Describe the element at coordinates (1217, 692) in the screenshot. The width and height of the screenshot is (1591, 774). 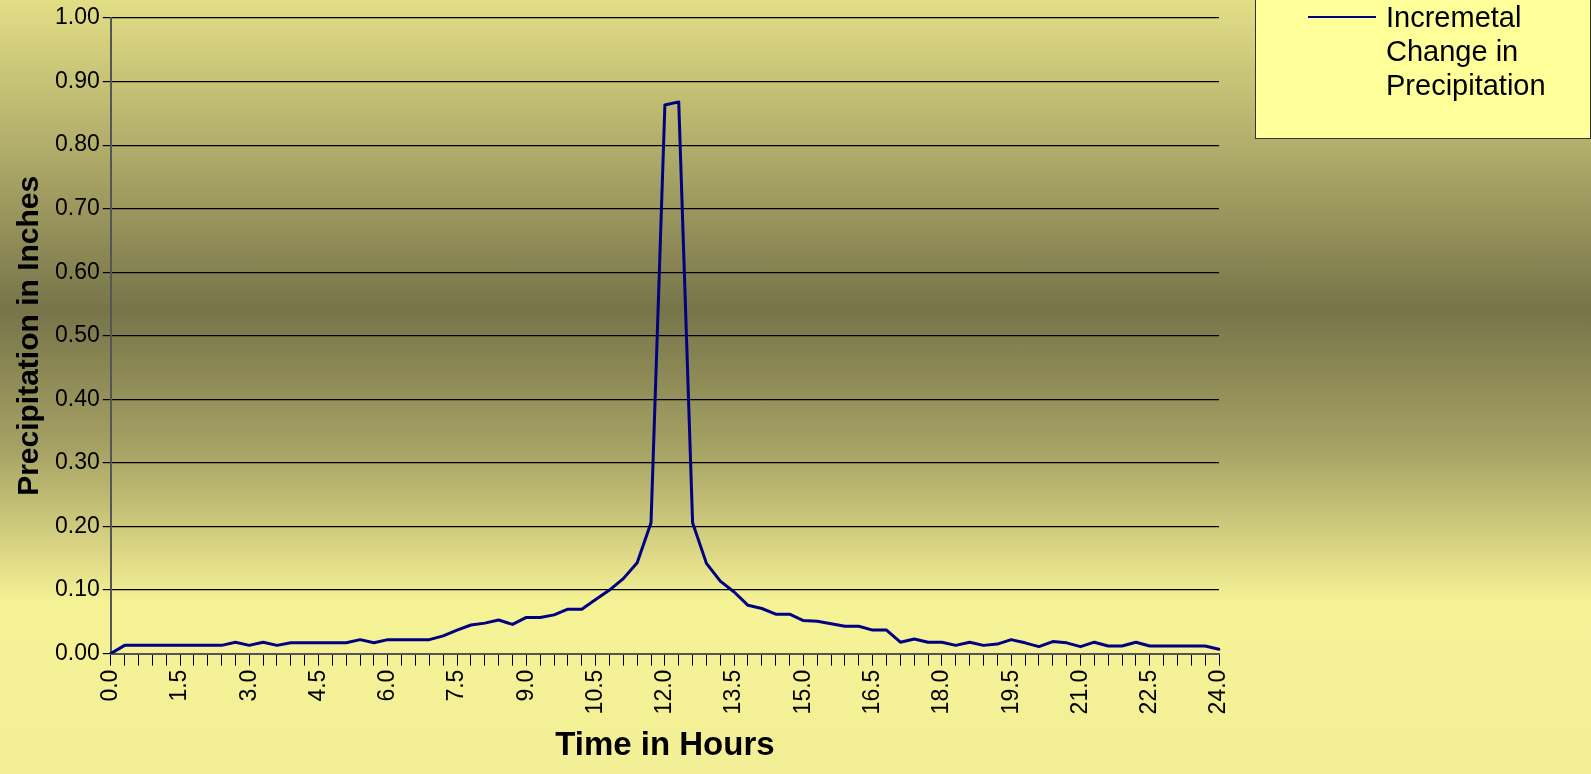
I see `x-tick-label: 24.0` at that location.